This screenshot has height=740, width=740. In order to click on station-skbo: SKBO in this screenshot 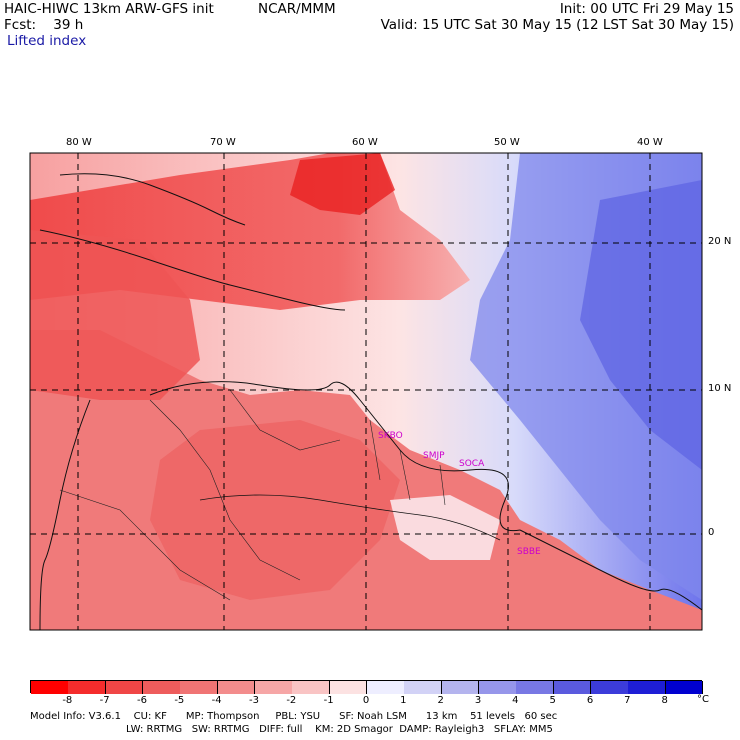, I will do `click(390, 436)`.